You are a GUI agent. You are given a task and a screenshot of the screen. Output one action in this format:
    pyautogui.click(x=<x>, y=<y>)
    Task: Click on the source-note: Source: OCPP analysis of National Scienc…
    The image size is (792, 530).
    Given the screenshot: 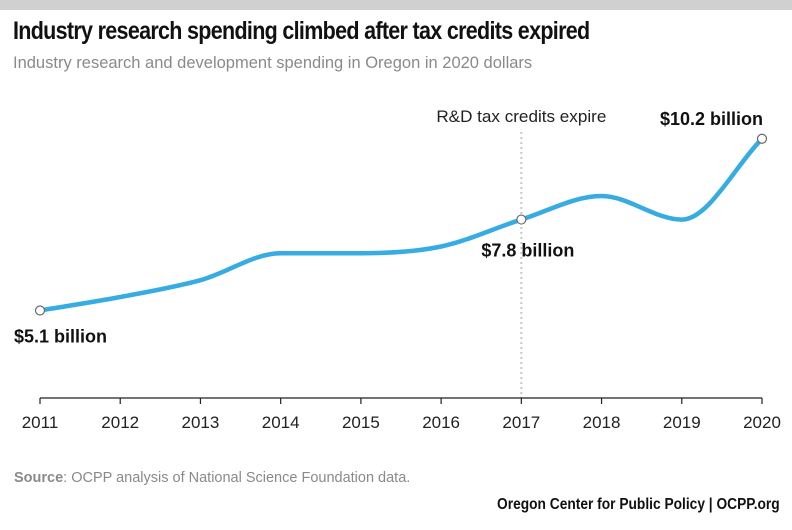 What is the action you would take?
    pyautogui.click(x=212, y=478)
    